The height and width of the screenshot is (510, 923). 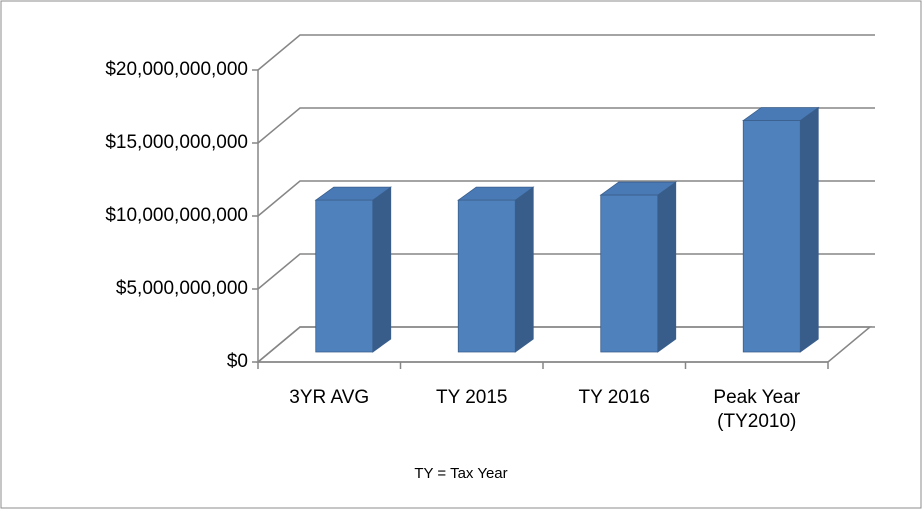 I want to click on x-tick-label: TY 2016, so click(x=614, y=397).